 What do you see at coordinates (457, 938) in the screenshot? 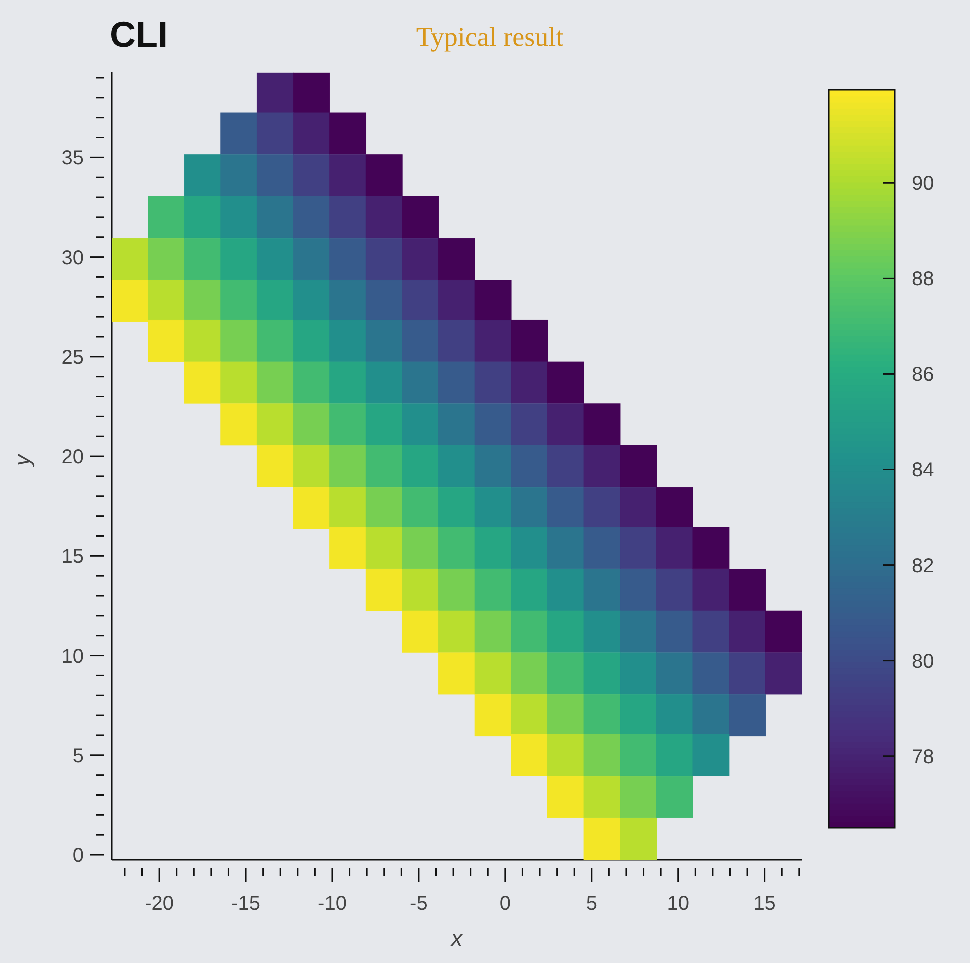
I see `x-axis-title: x` at bounding box center [457, 938].